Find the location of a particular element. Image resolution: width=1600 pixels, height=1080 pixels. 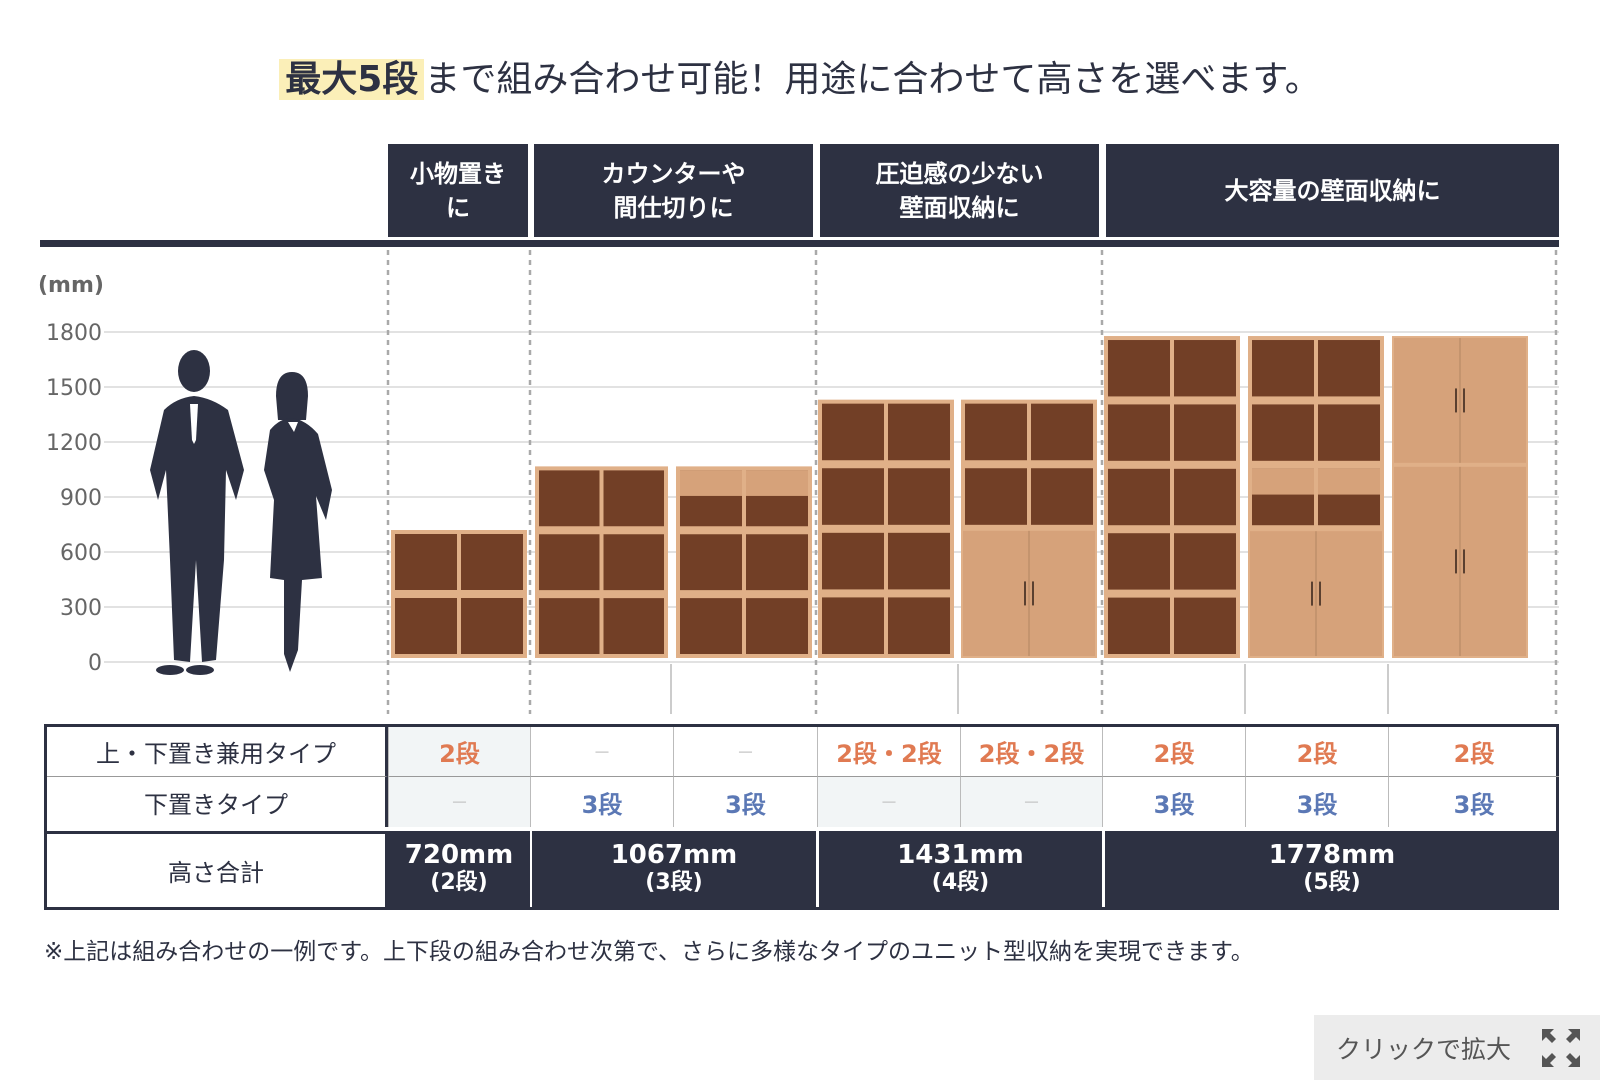

total-height-cell: 1431mm (4段) is located at coordinates (960, 869).